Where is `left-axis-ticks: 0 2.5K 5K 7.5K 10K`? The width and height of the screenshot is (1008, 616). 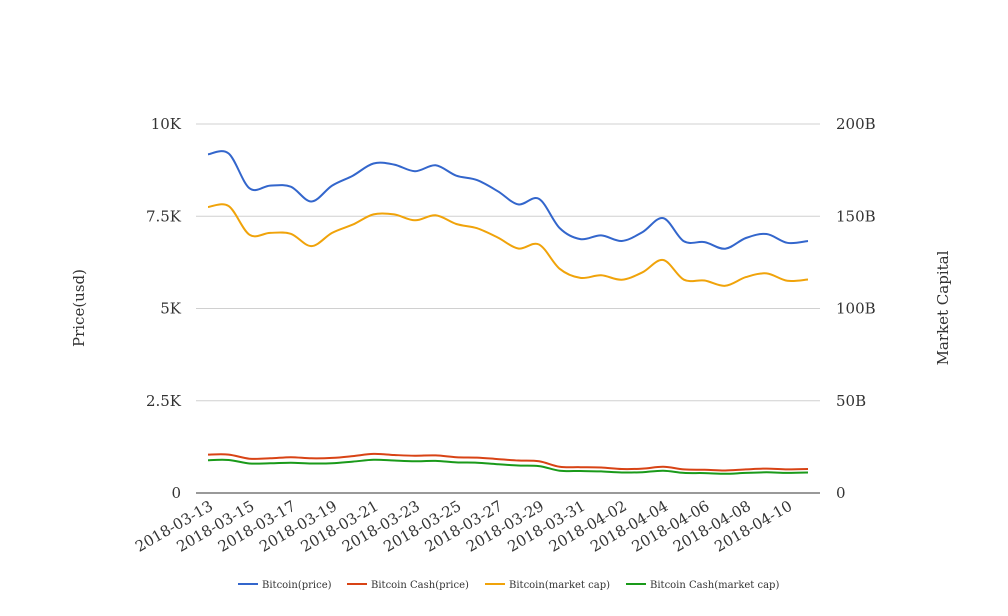
left-axis-ticks: 0 2.5K 5K 7.5K 10K is located at coordinates (164, 308).